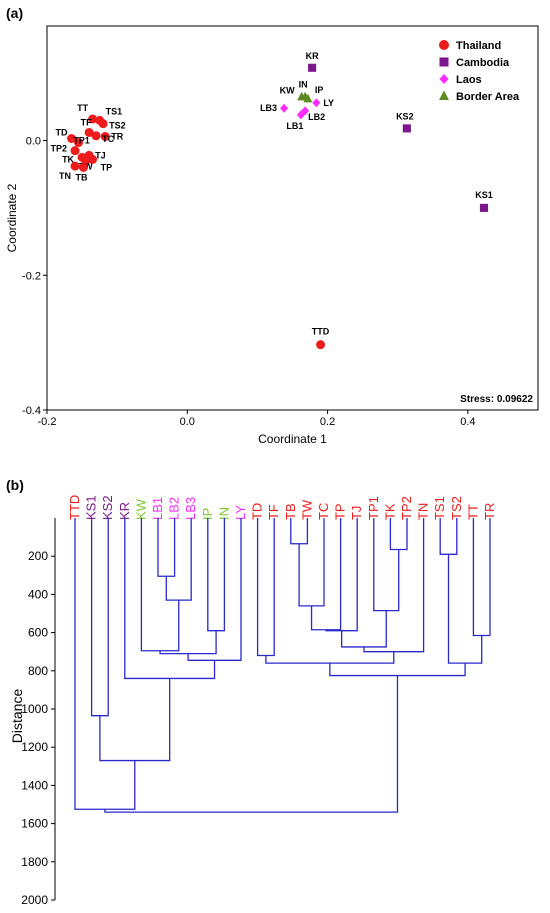 The height and width of the screenshot is (913, 550). What do you see at coordinates (484, 195) in the screenshot?
I see `scatter-point-label-ks1: KS1` at bounding box center [484, 195].